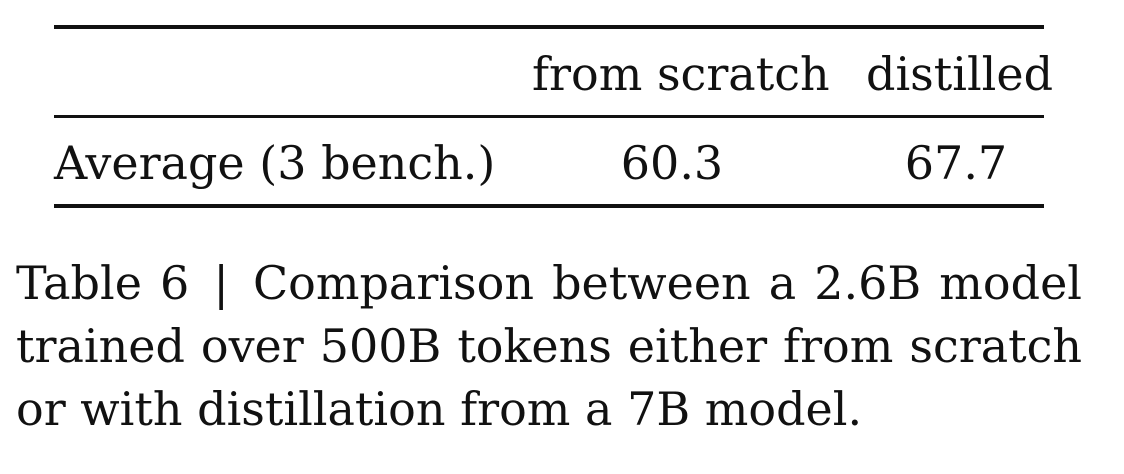 The width and height of the screenshot is (1124, 474). What do you see at coordinates (275, 163) in the screenshot?
I see `row-label: Average (3 bench.)` at bounding box center [275, 163].